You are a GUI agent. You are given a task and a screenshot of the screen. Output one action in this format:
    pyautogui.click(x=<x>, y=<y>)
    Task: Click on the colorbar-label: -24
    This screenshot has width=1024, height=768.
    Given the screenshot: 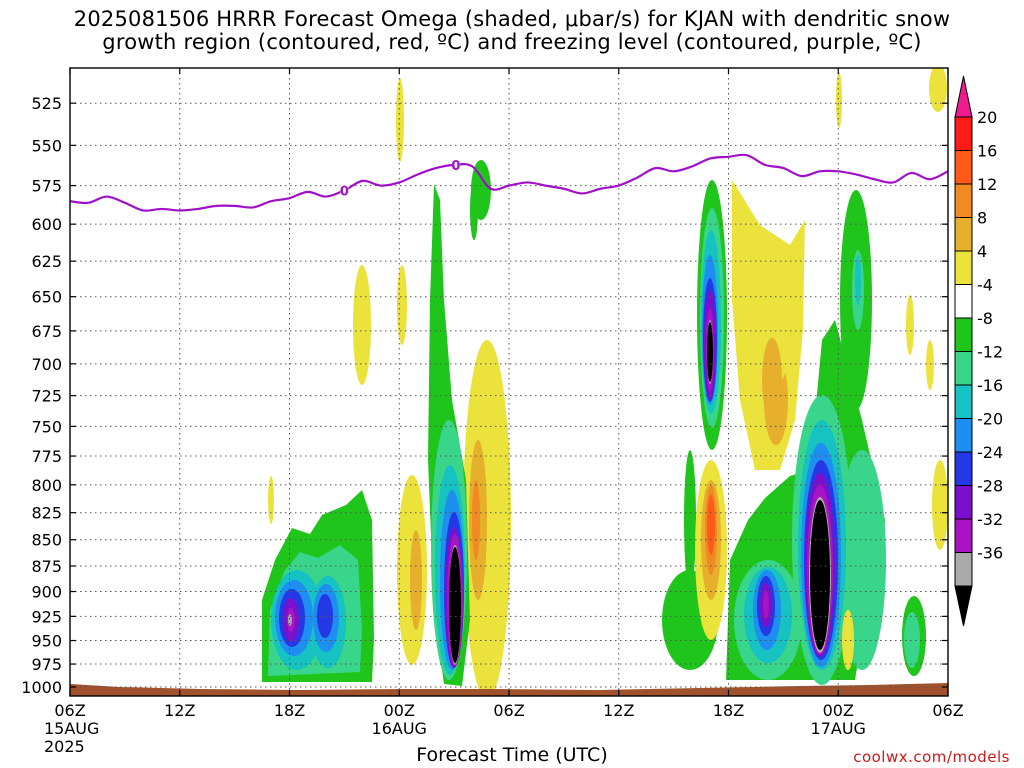 What is the action you would take?
    pyautogui.click(x=990, y=452)
    